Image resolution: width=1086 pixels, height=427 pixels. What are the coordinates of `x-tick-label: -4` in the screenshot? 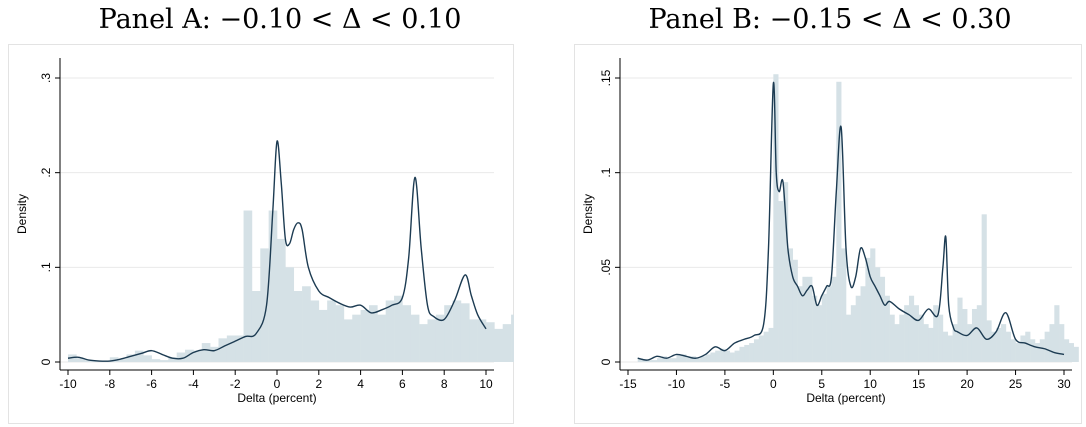 It's located at (193, 384).